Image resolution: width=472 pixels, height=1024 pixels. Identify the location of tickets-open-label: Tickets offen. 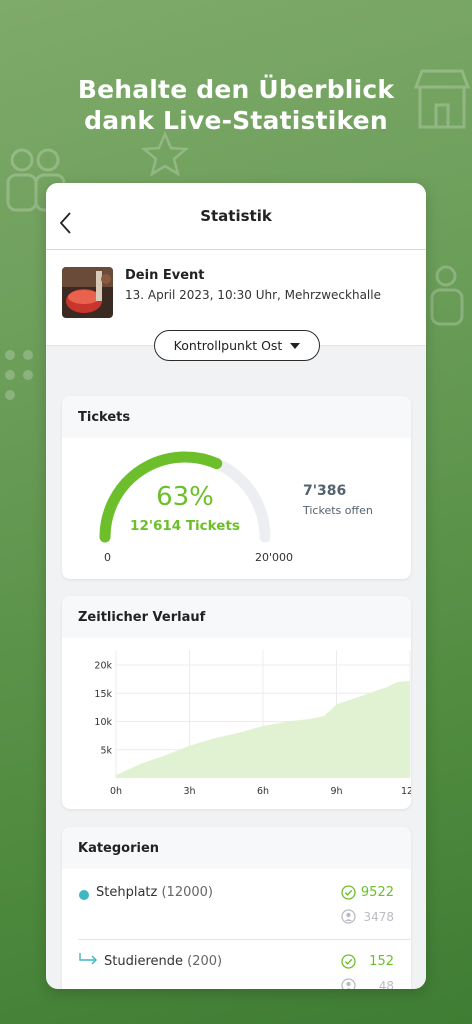
(338, 510).